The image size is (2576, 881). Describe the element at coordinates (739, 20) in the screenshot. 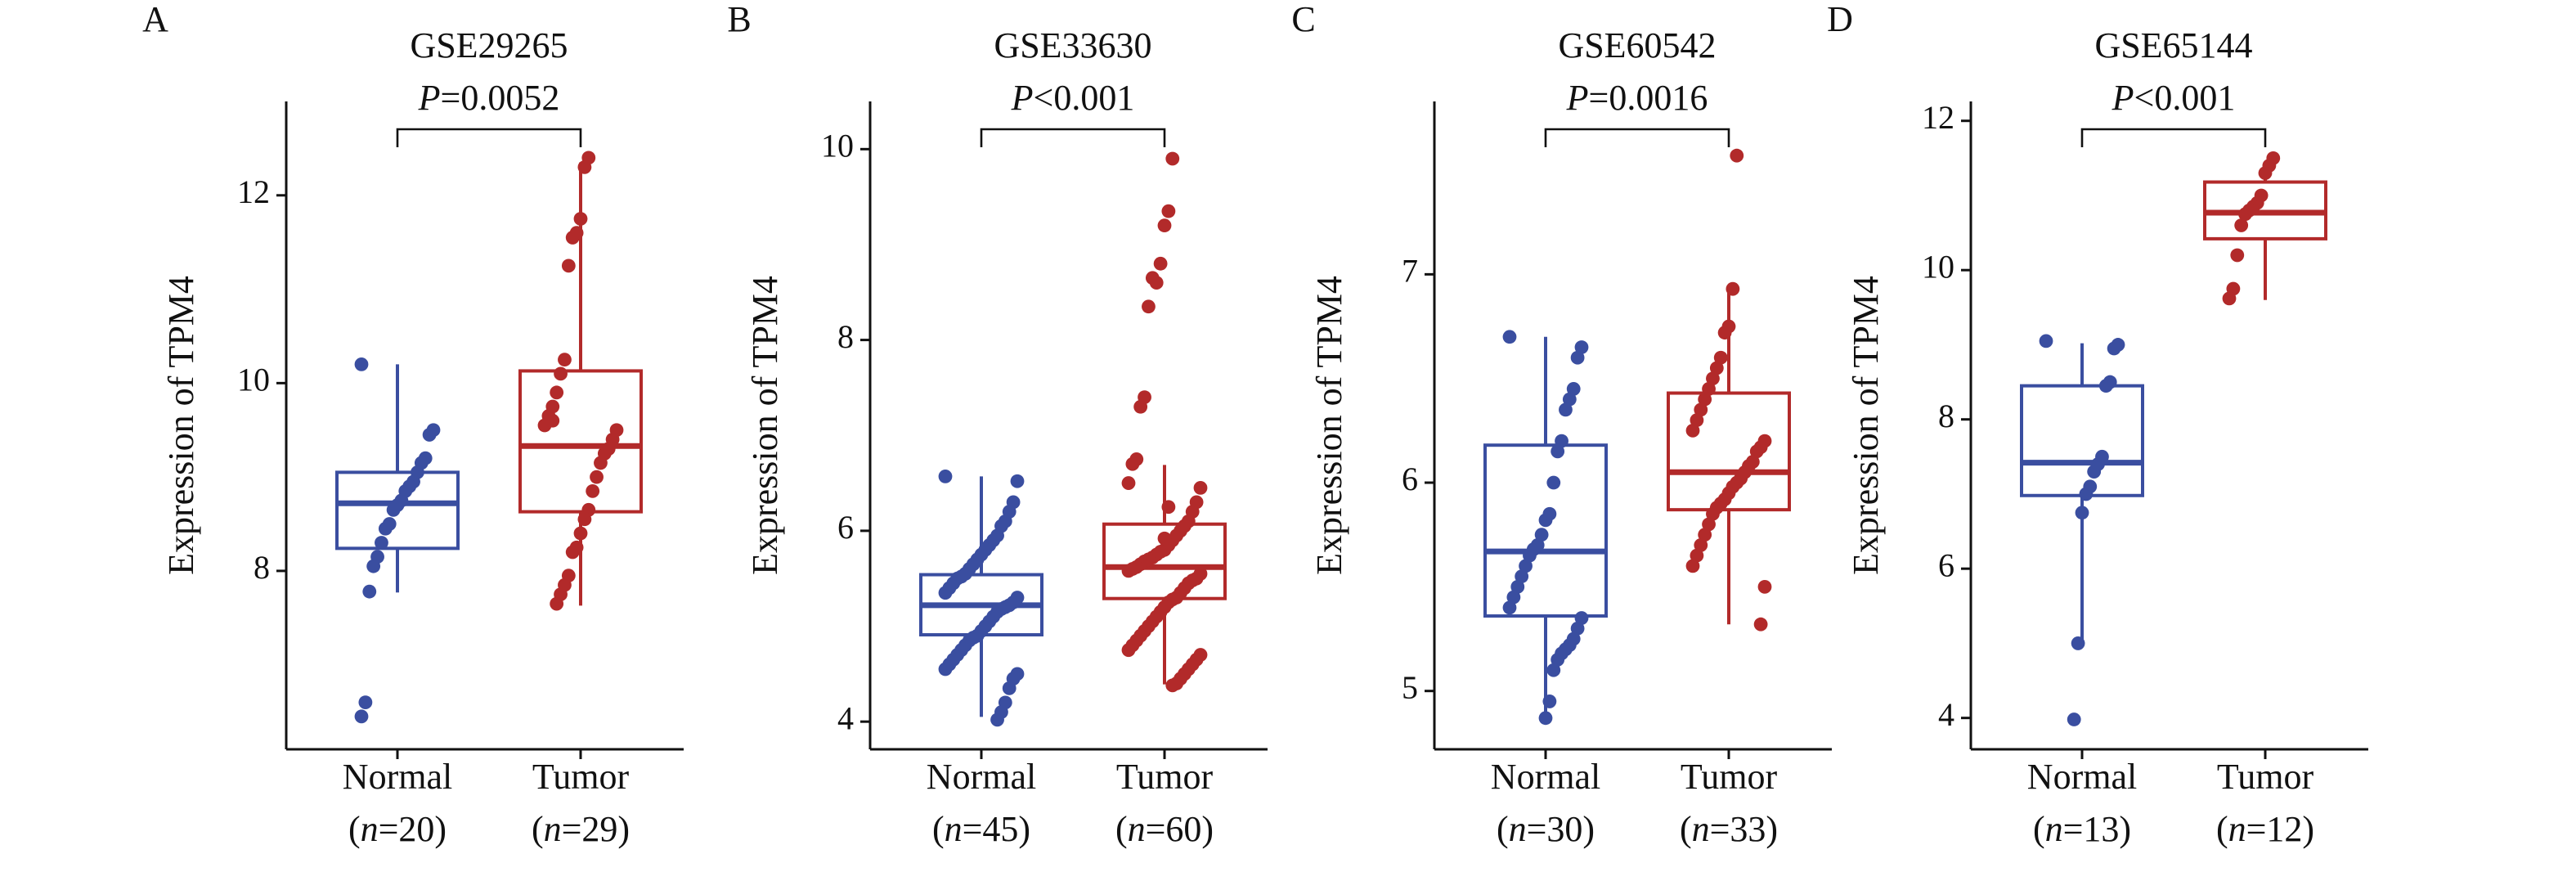

I see `panel-label: B` at that location.